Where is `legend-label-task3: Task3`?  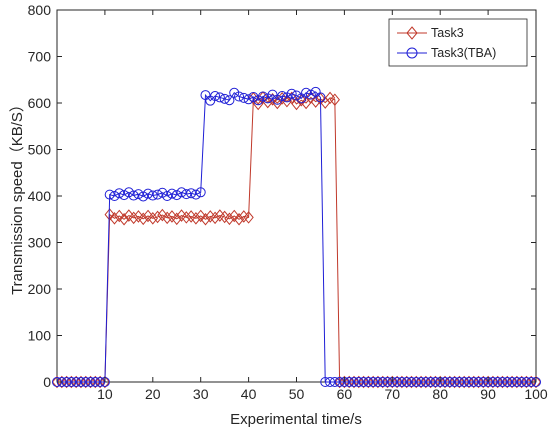
legend-label-task3: Task3 is located at coordinates (447, 33).